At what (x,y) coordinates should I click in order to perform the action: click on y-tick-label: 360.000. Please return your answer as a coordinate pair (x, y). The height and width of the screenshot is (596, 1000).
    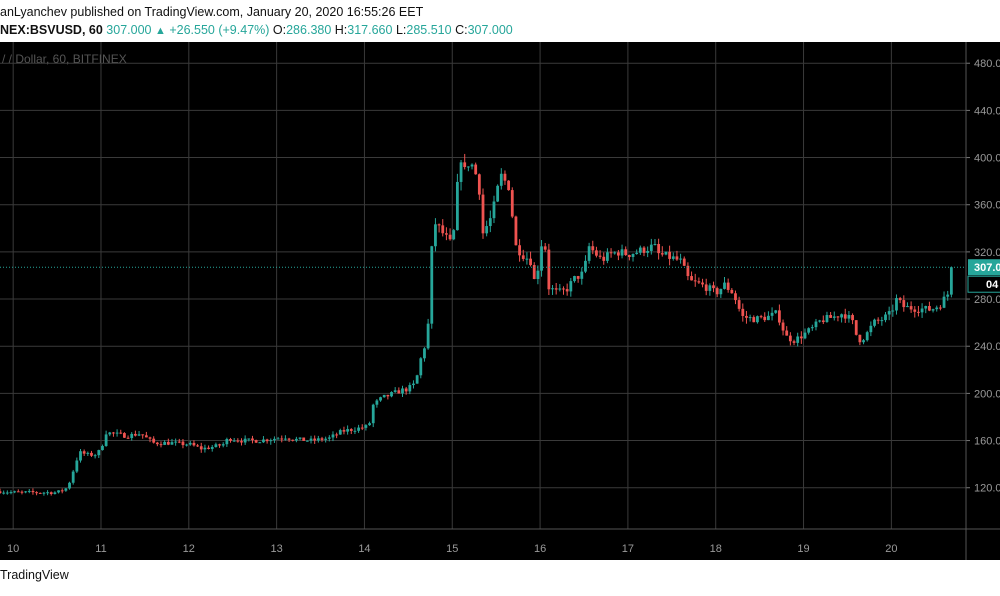
    Looking at the image, I should click on (987, 206).